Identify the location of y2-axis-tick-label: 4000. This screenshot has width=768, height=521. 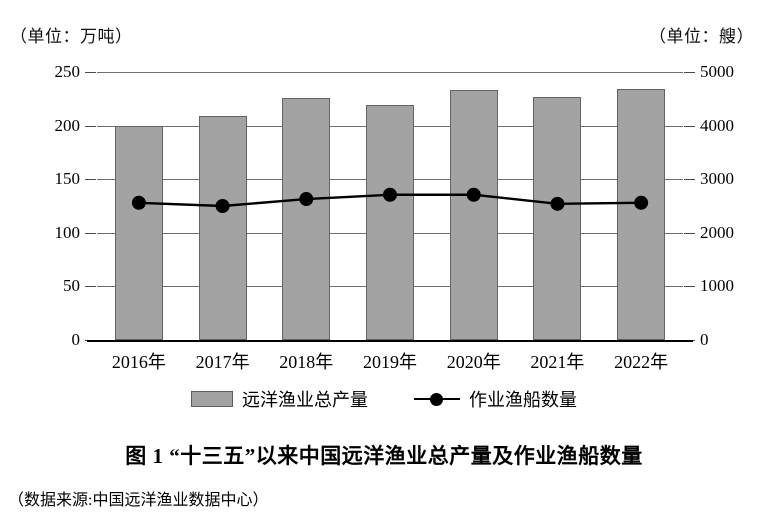
(717, 125).